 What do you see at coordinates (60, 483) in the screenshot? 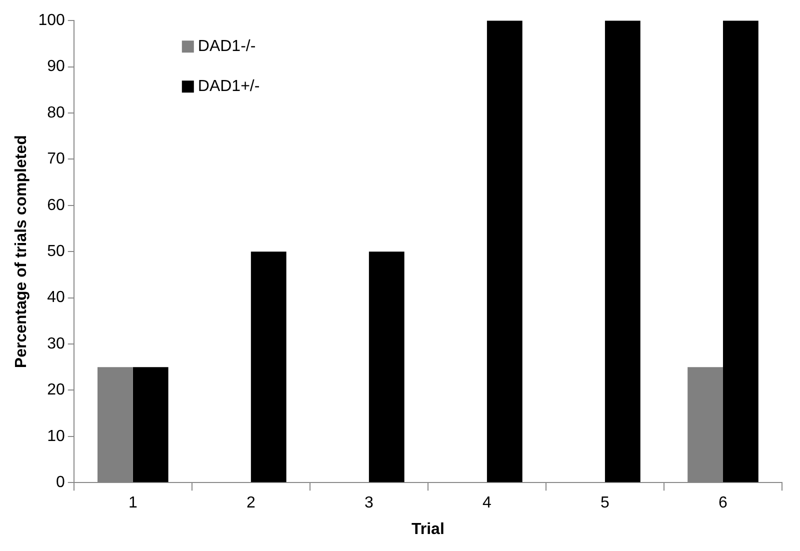
I see `y-tick-label: 0` at bounding box center [60, 483].